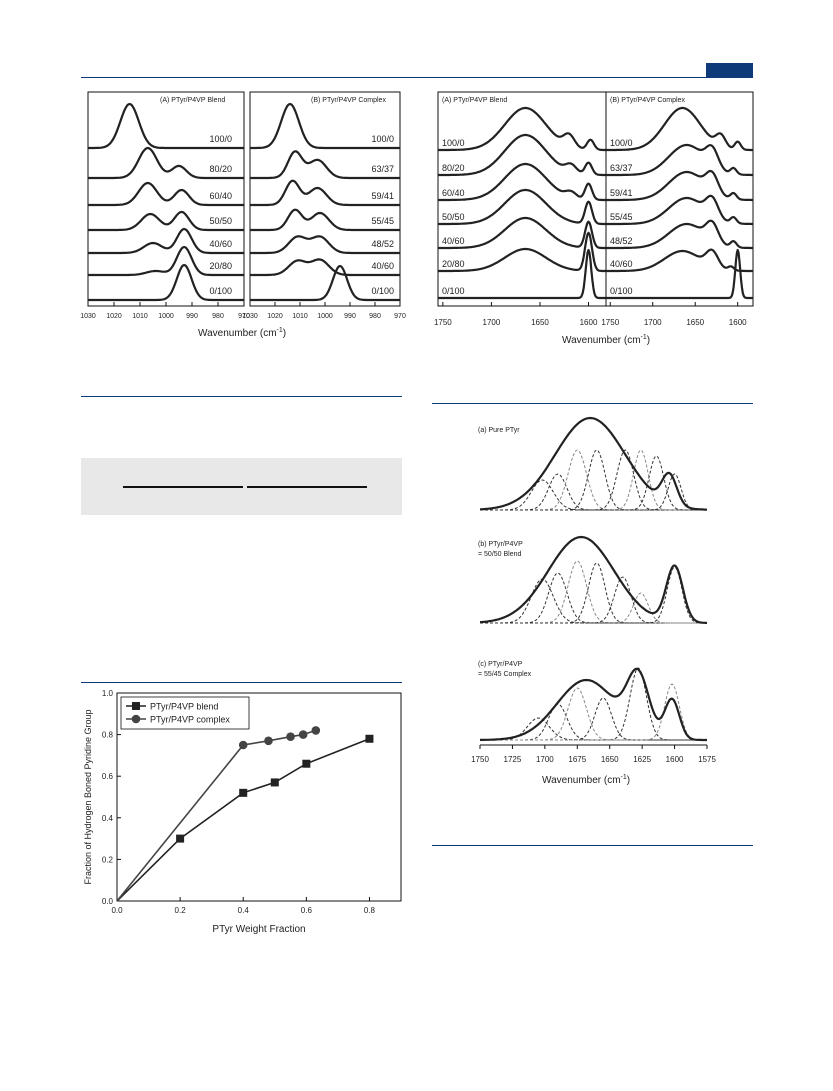 The height and width of the screenshot is (1091, 833). I want to click on ring-panel-b-title: (B) PTyr/P4VP Complex, so click(348, 100).